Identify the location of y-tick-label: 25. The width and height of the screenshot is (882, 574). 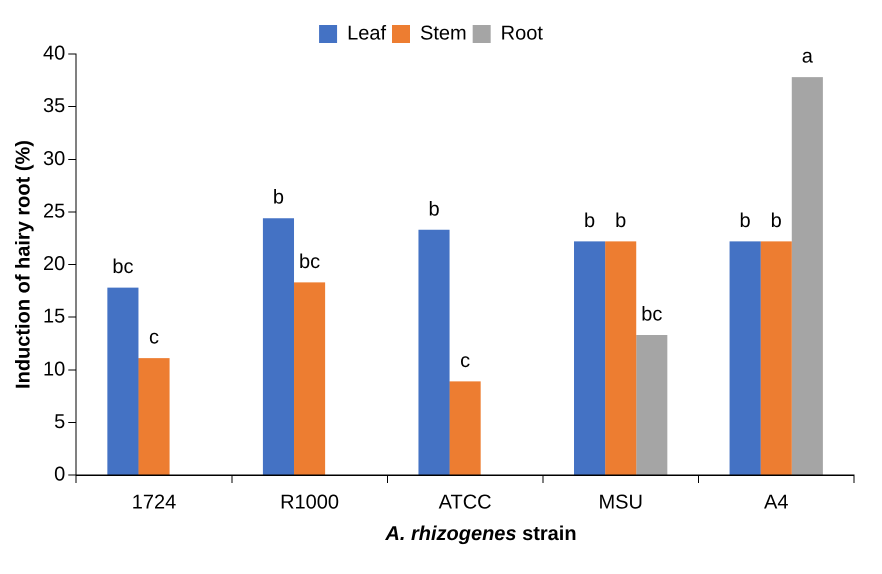
(54, 211).